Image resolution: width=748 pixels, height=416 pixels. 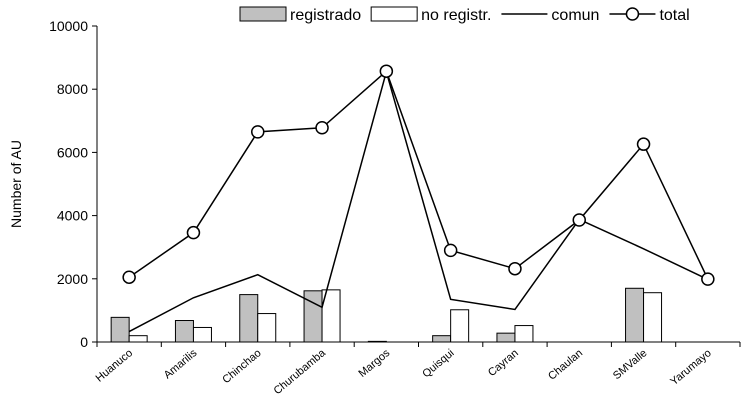 I want to click on y-tick-label: 0, so click(x=84, y=342).